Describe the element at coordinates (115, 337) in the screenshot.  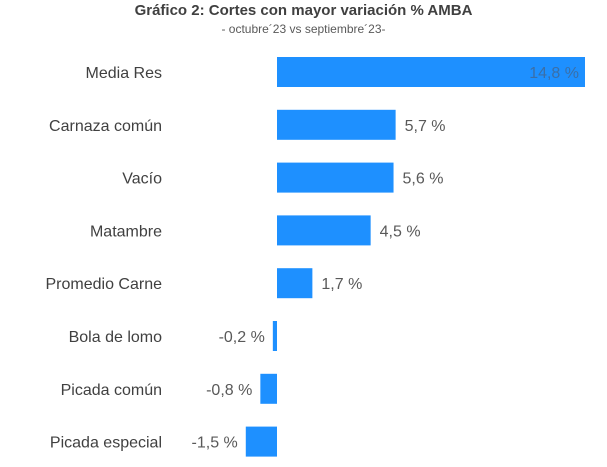
I see `category-label: Bola de lomo` at that location.